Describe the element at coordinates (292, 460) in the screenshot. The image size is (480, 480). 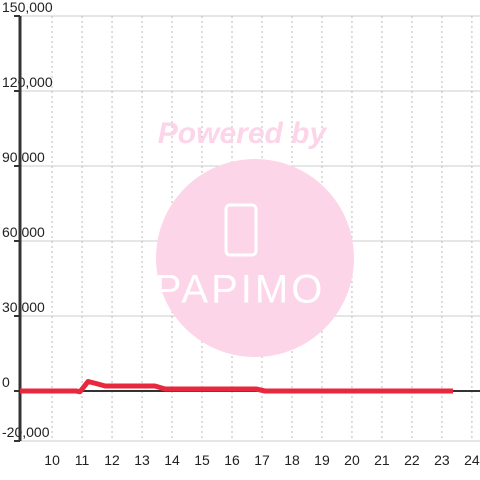
I see `x-tick-label: 18` at that location.